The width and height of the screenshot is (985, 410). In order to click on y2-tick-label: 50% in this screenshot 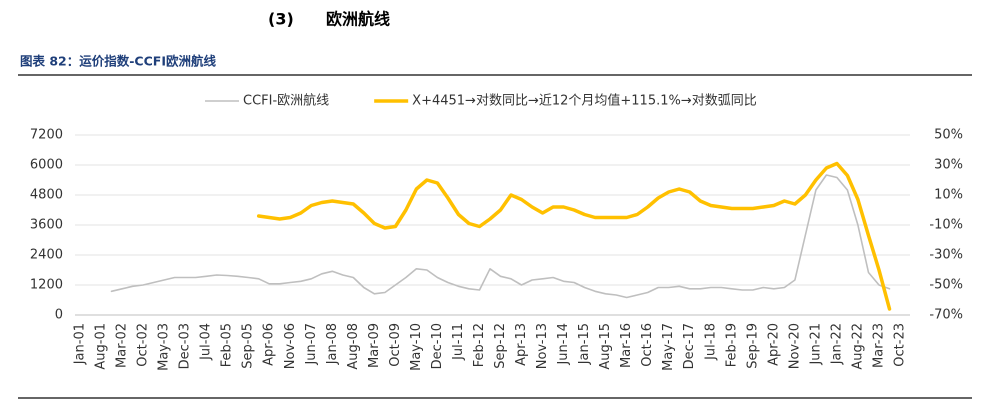, I will do `click(948, 135)`.